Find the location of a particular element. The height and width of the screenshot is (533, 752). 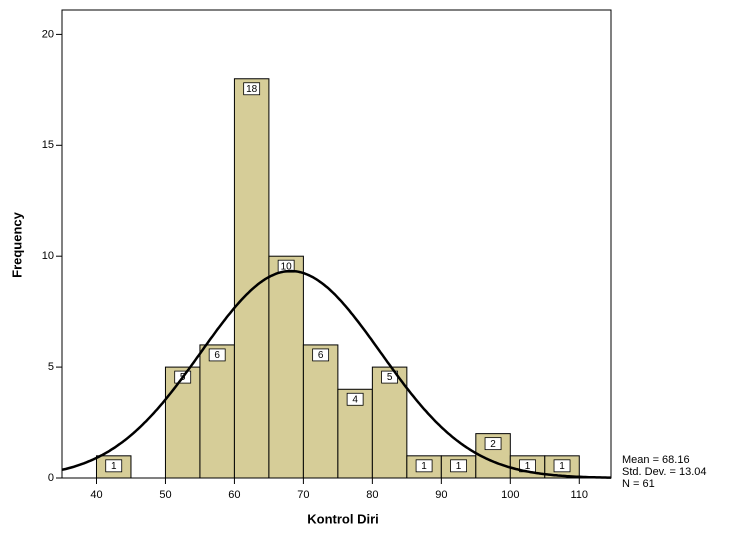

x-tick-label: 90 is located at coordinates (441, 495).